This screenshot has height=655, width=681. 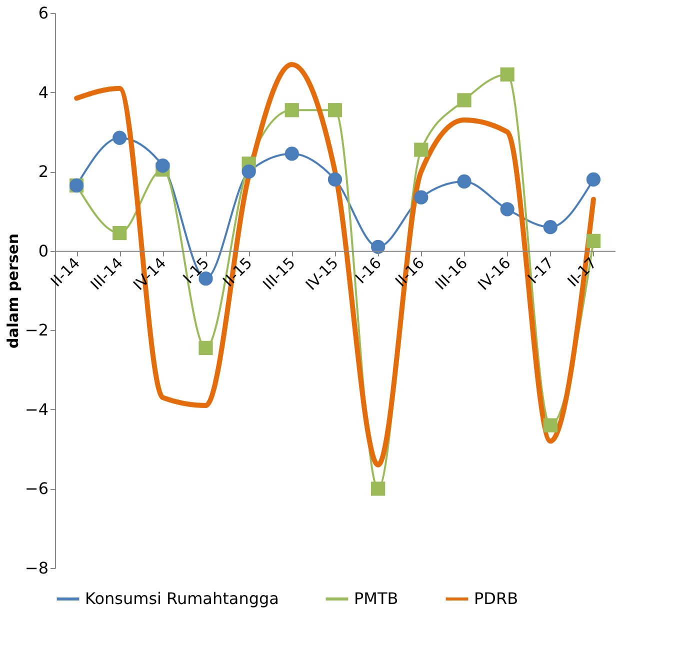 What do you see at coordinates (43, 172) in the screenshot?
I see `y-tick-label: 2` at bounding box center [43, 172].